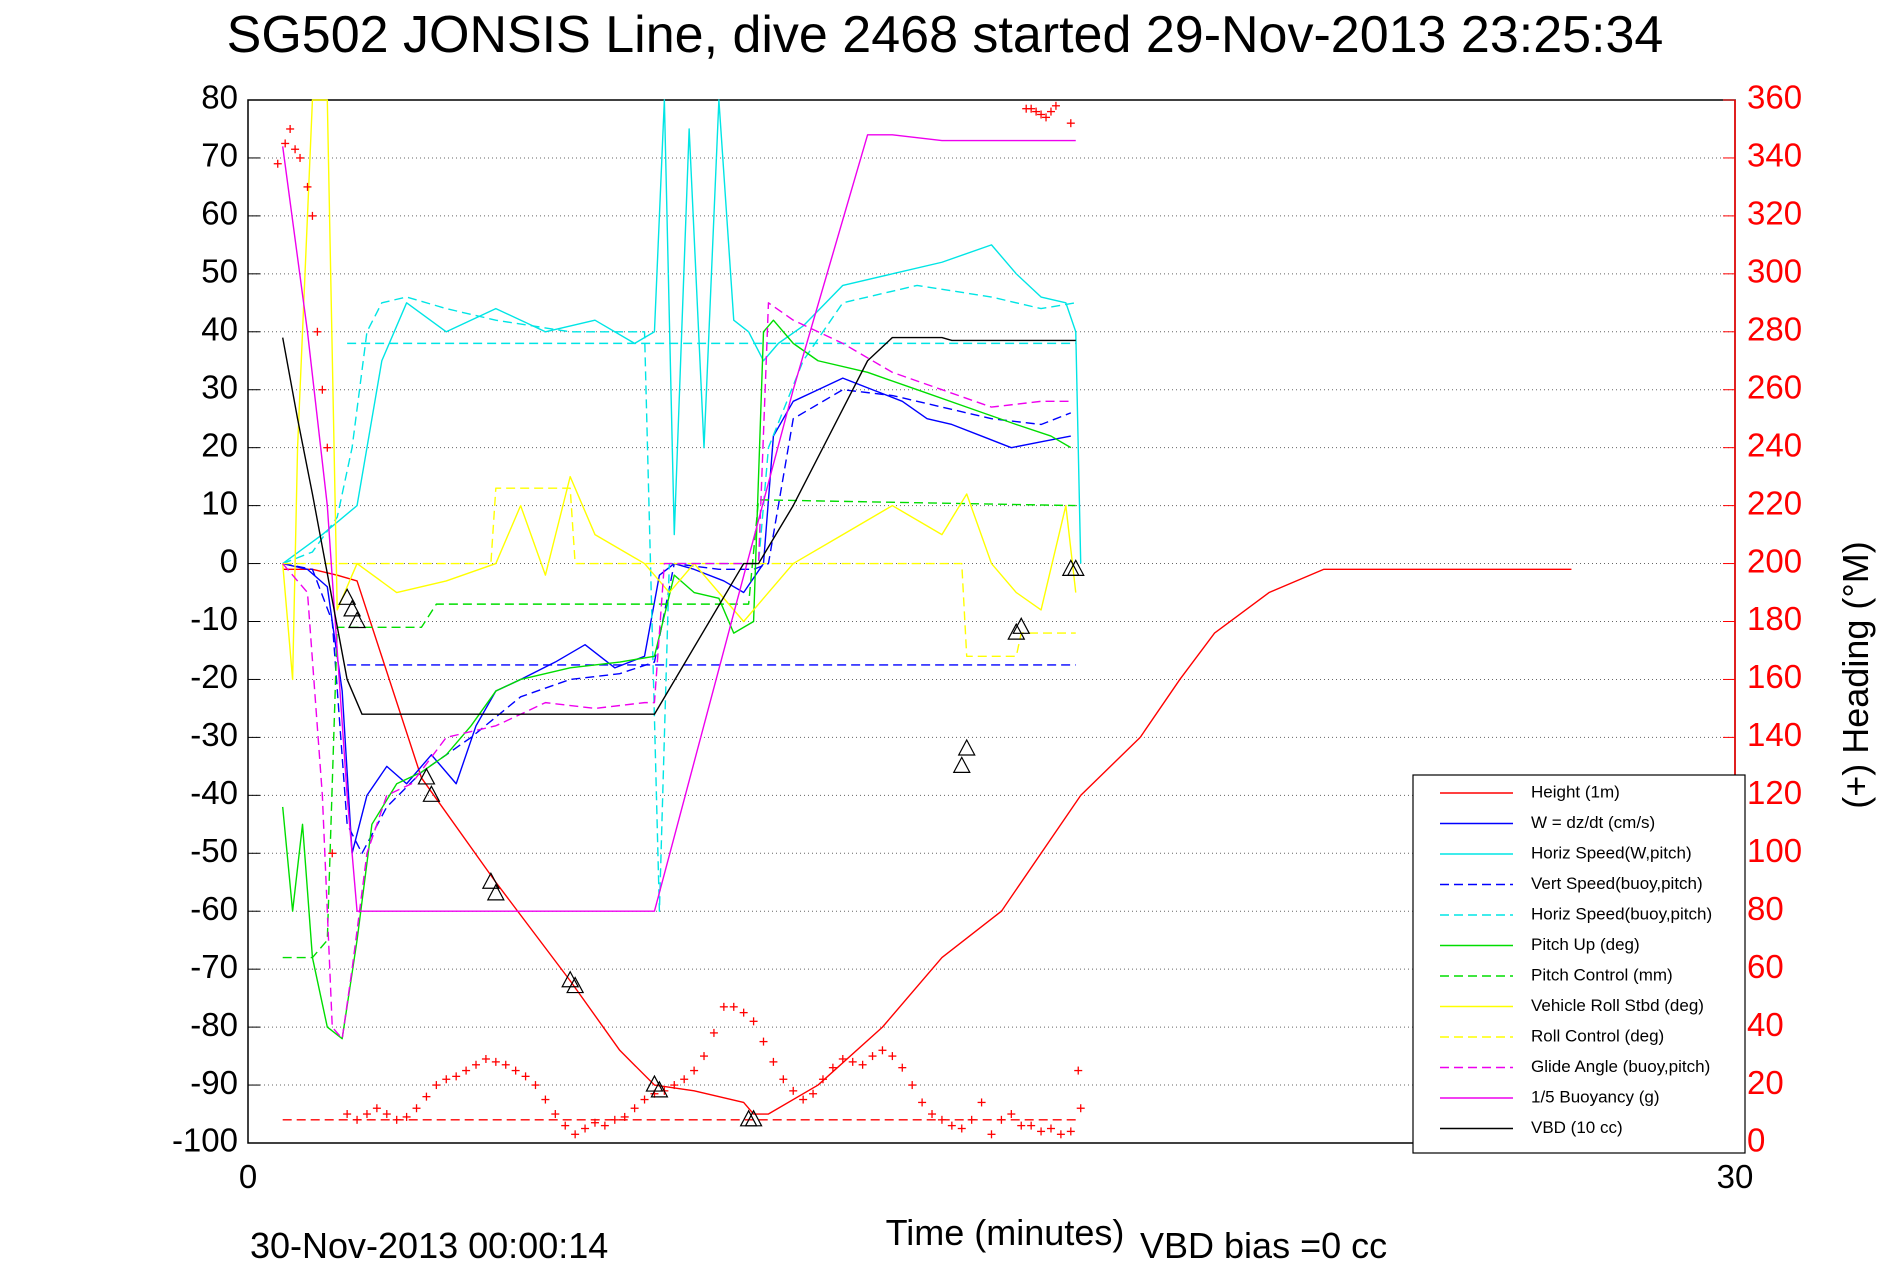 This screenshot has width=1891, height=1262. Describe the element at coordinates (1579, 964) in the screenshot. I see `legend-box` at that location.